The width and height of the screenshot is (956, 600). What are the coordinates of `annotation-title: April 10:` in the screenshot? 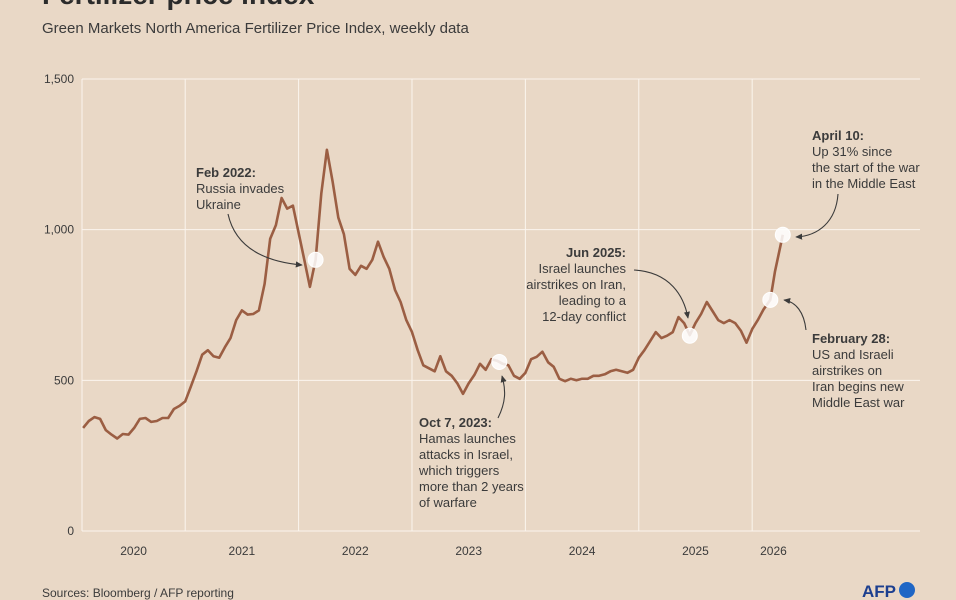 It's located at (838, 135).